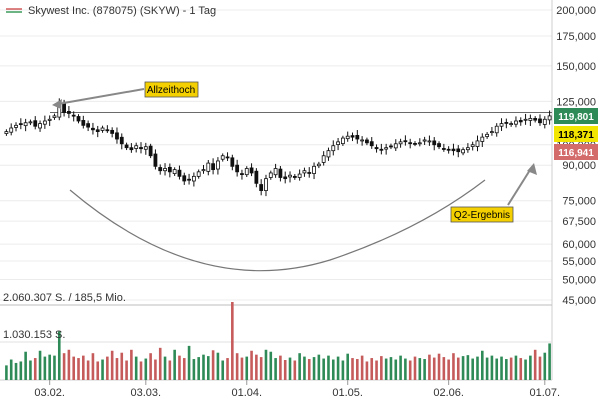  I want to click on annotation-q2-ergebnis: Q2-Ergebnis, so click(493, 193).